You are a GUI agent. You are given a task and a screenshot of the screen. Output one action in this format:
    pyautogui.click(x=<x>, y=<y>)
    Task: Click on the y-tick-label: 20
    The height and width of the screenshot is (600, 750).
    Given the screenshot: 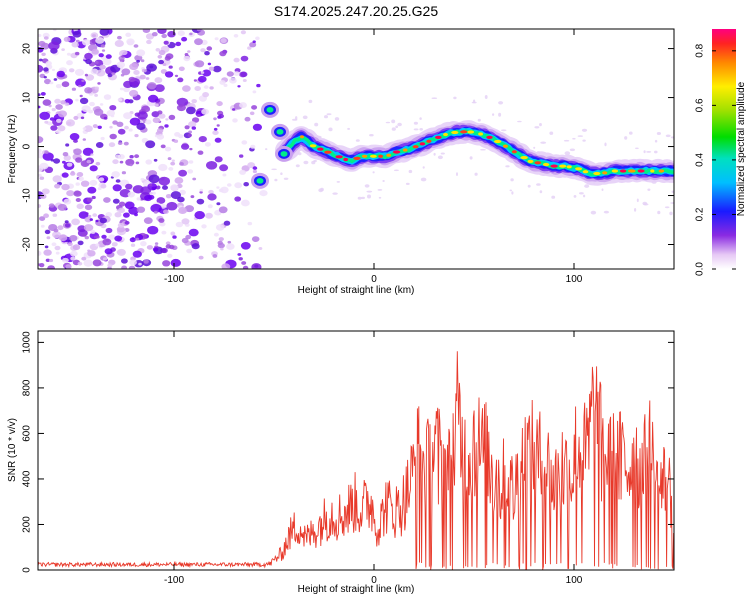 What is the action you would take?
    pyautogui.click(x=27, y=49)
    